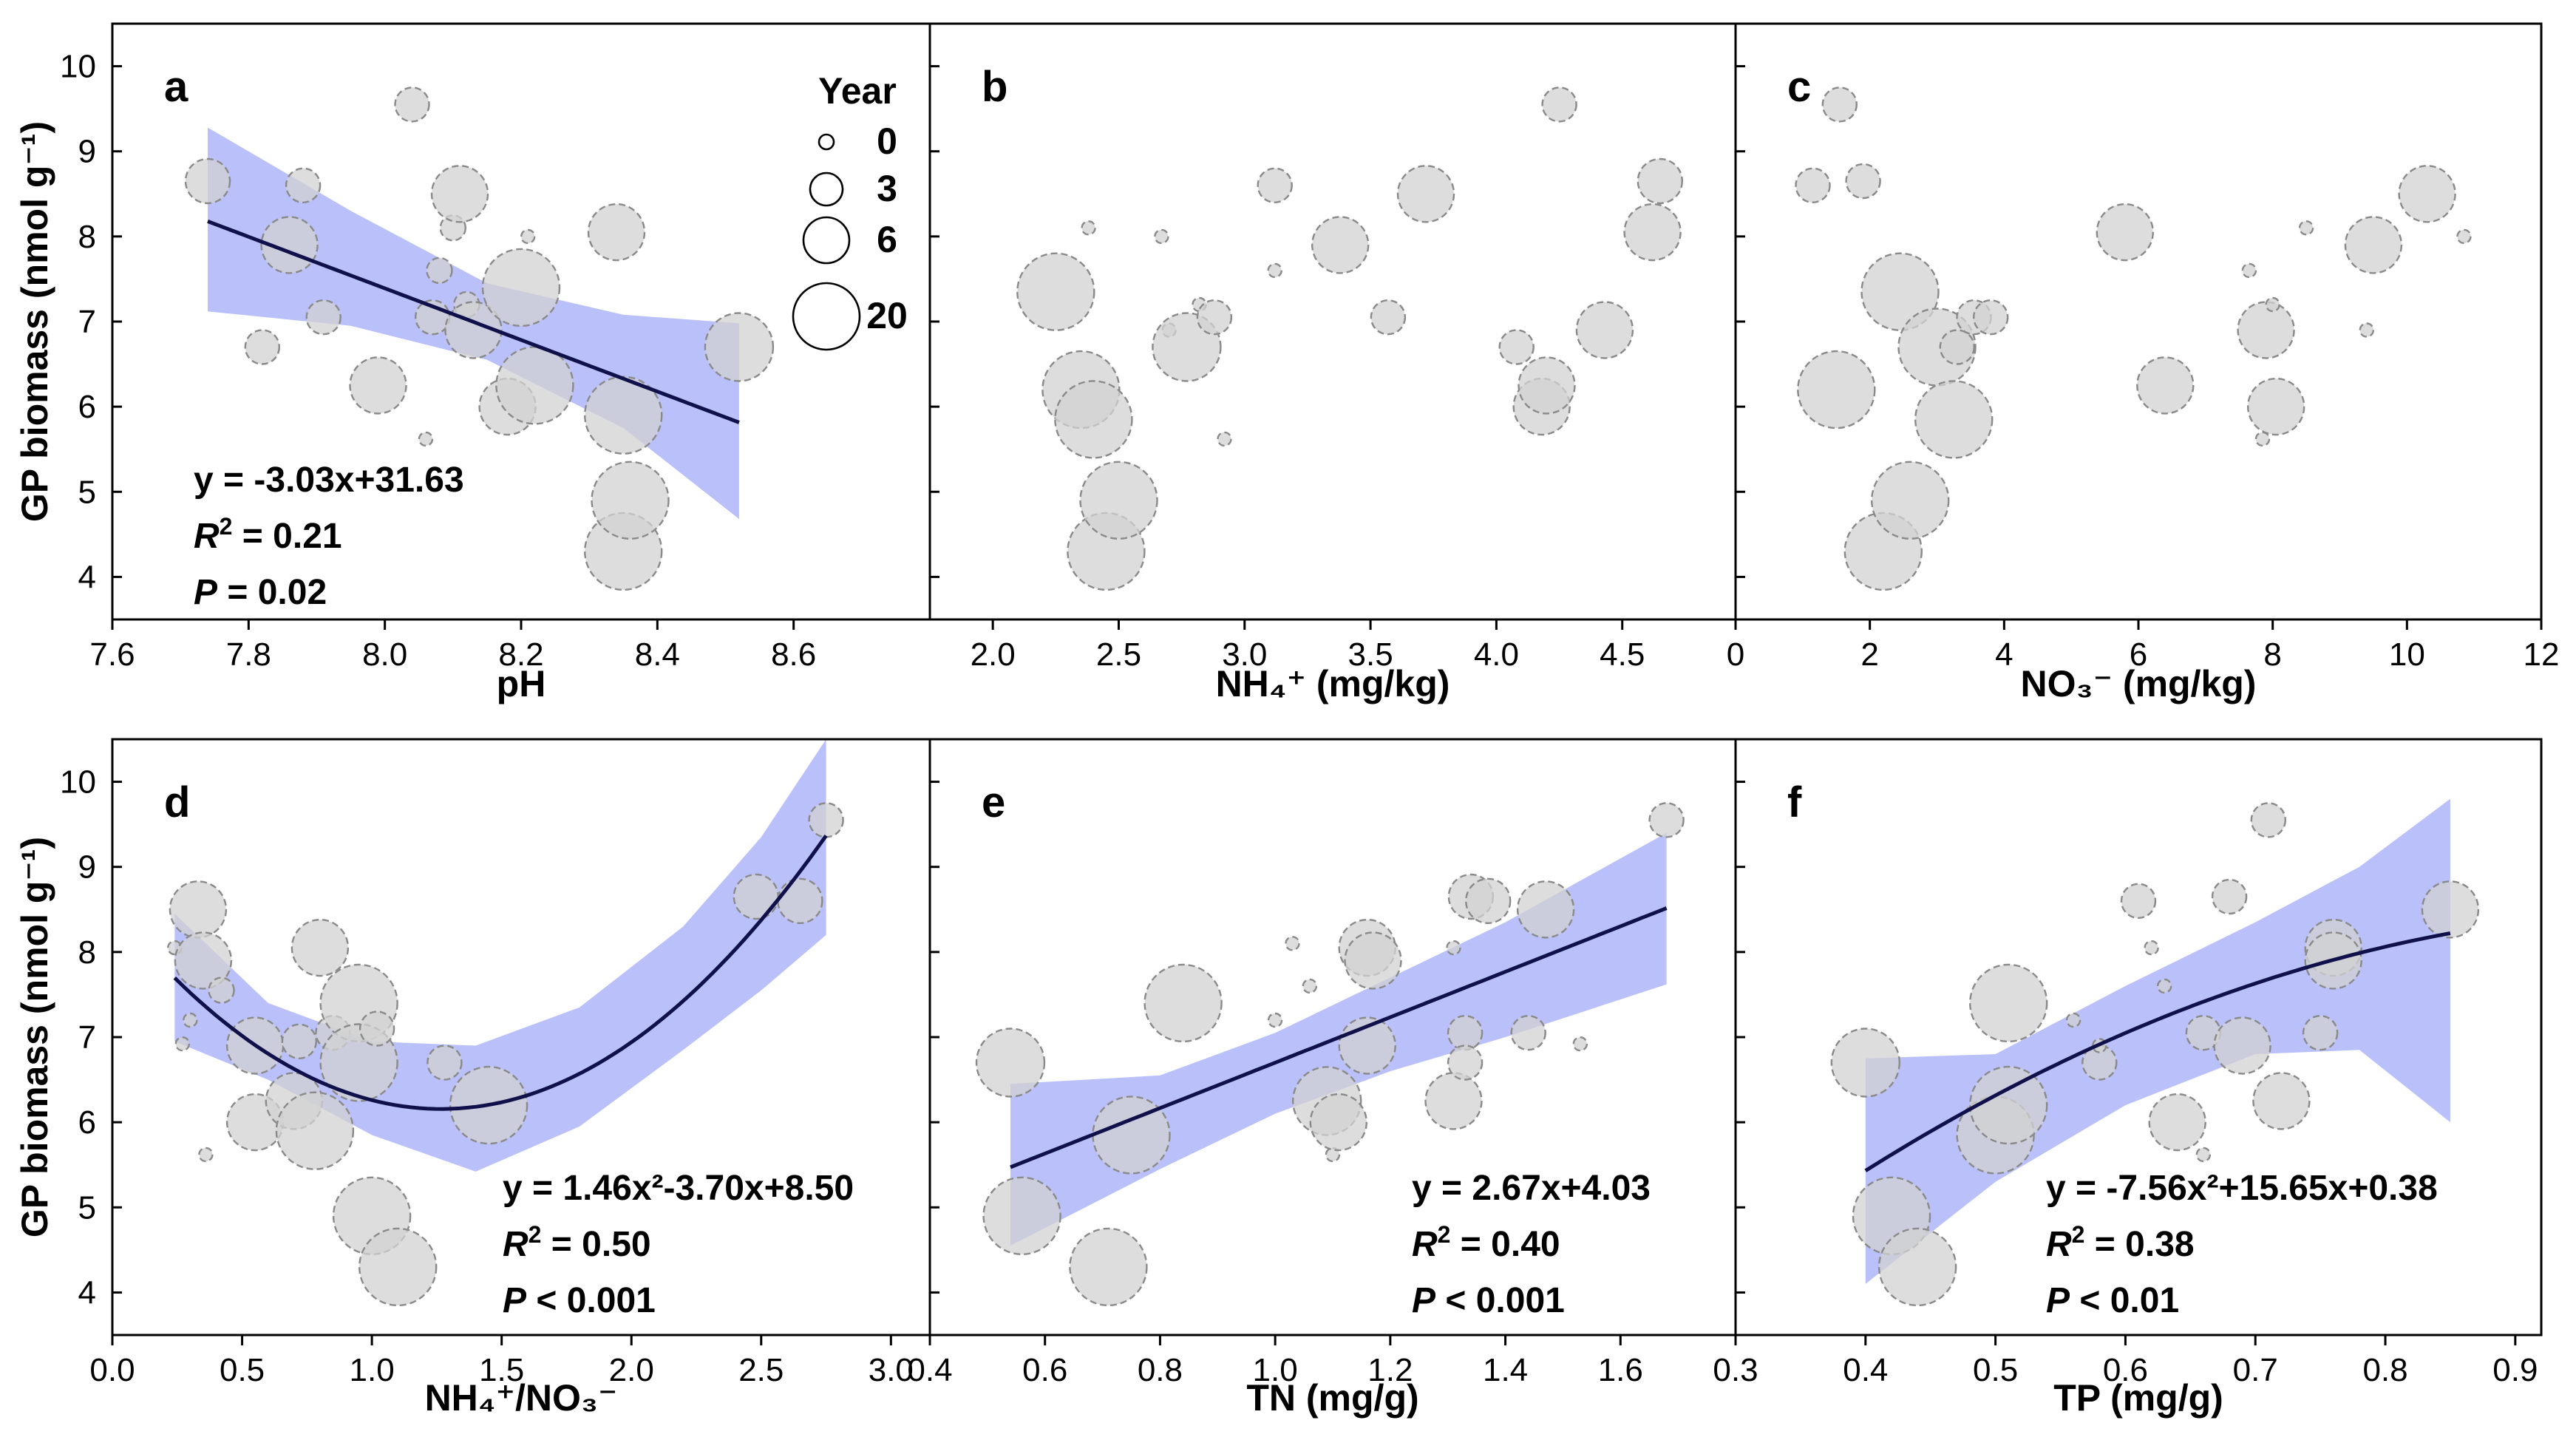  What do you see at coordinates (87, 868) in the screenshot?
I see `y-tick-label: 9` at bounding box center [87, 868].